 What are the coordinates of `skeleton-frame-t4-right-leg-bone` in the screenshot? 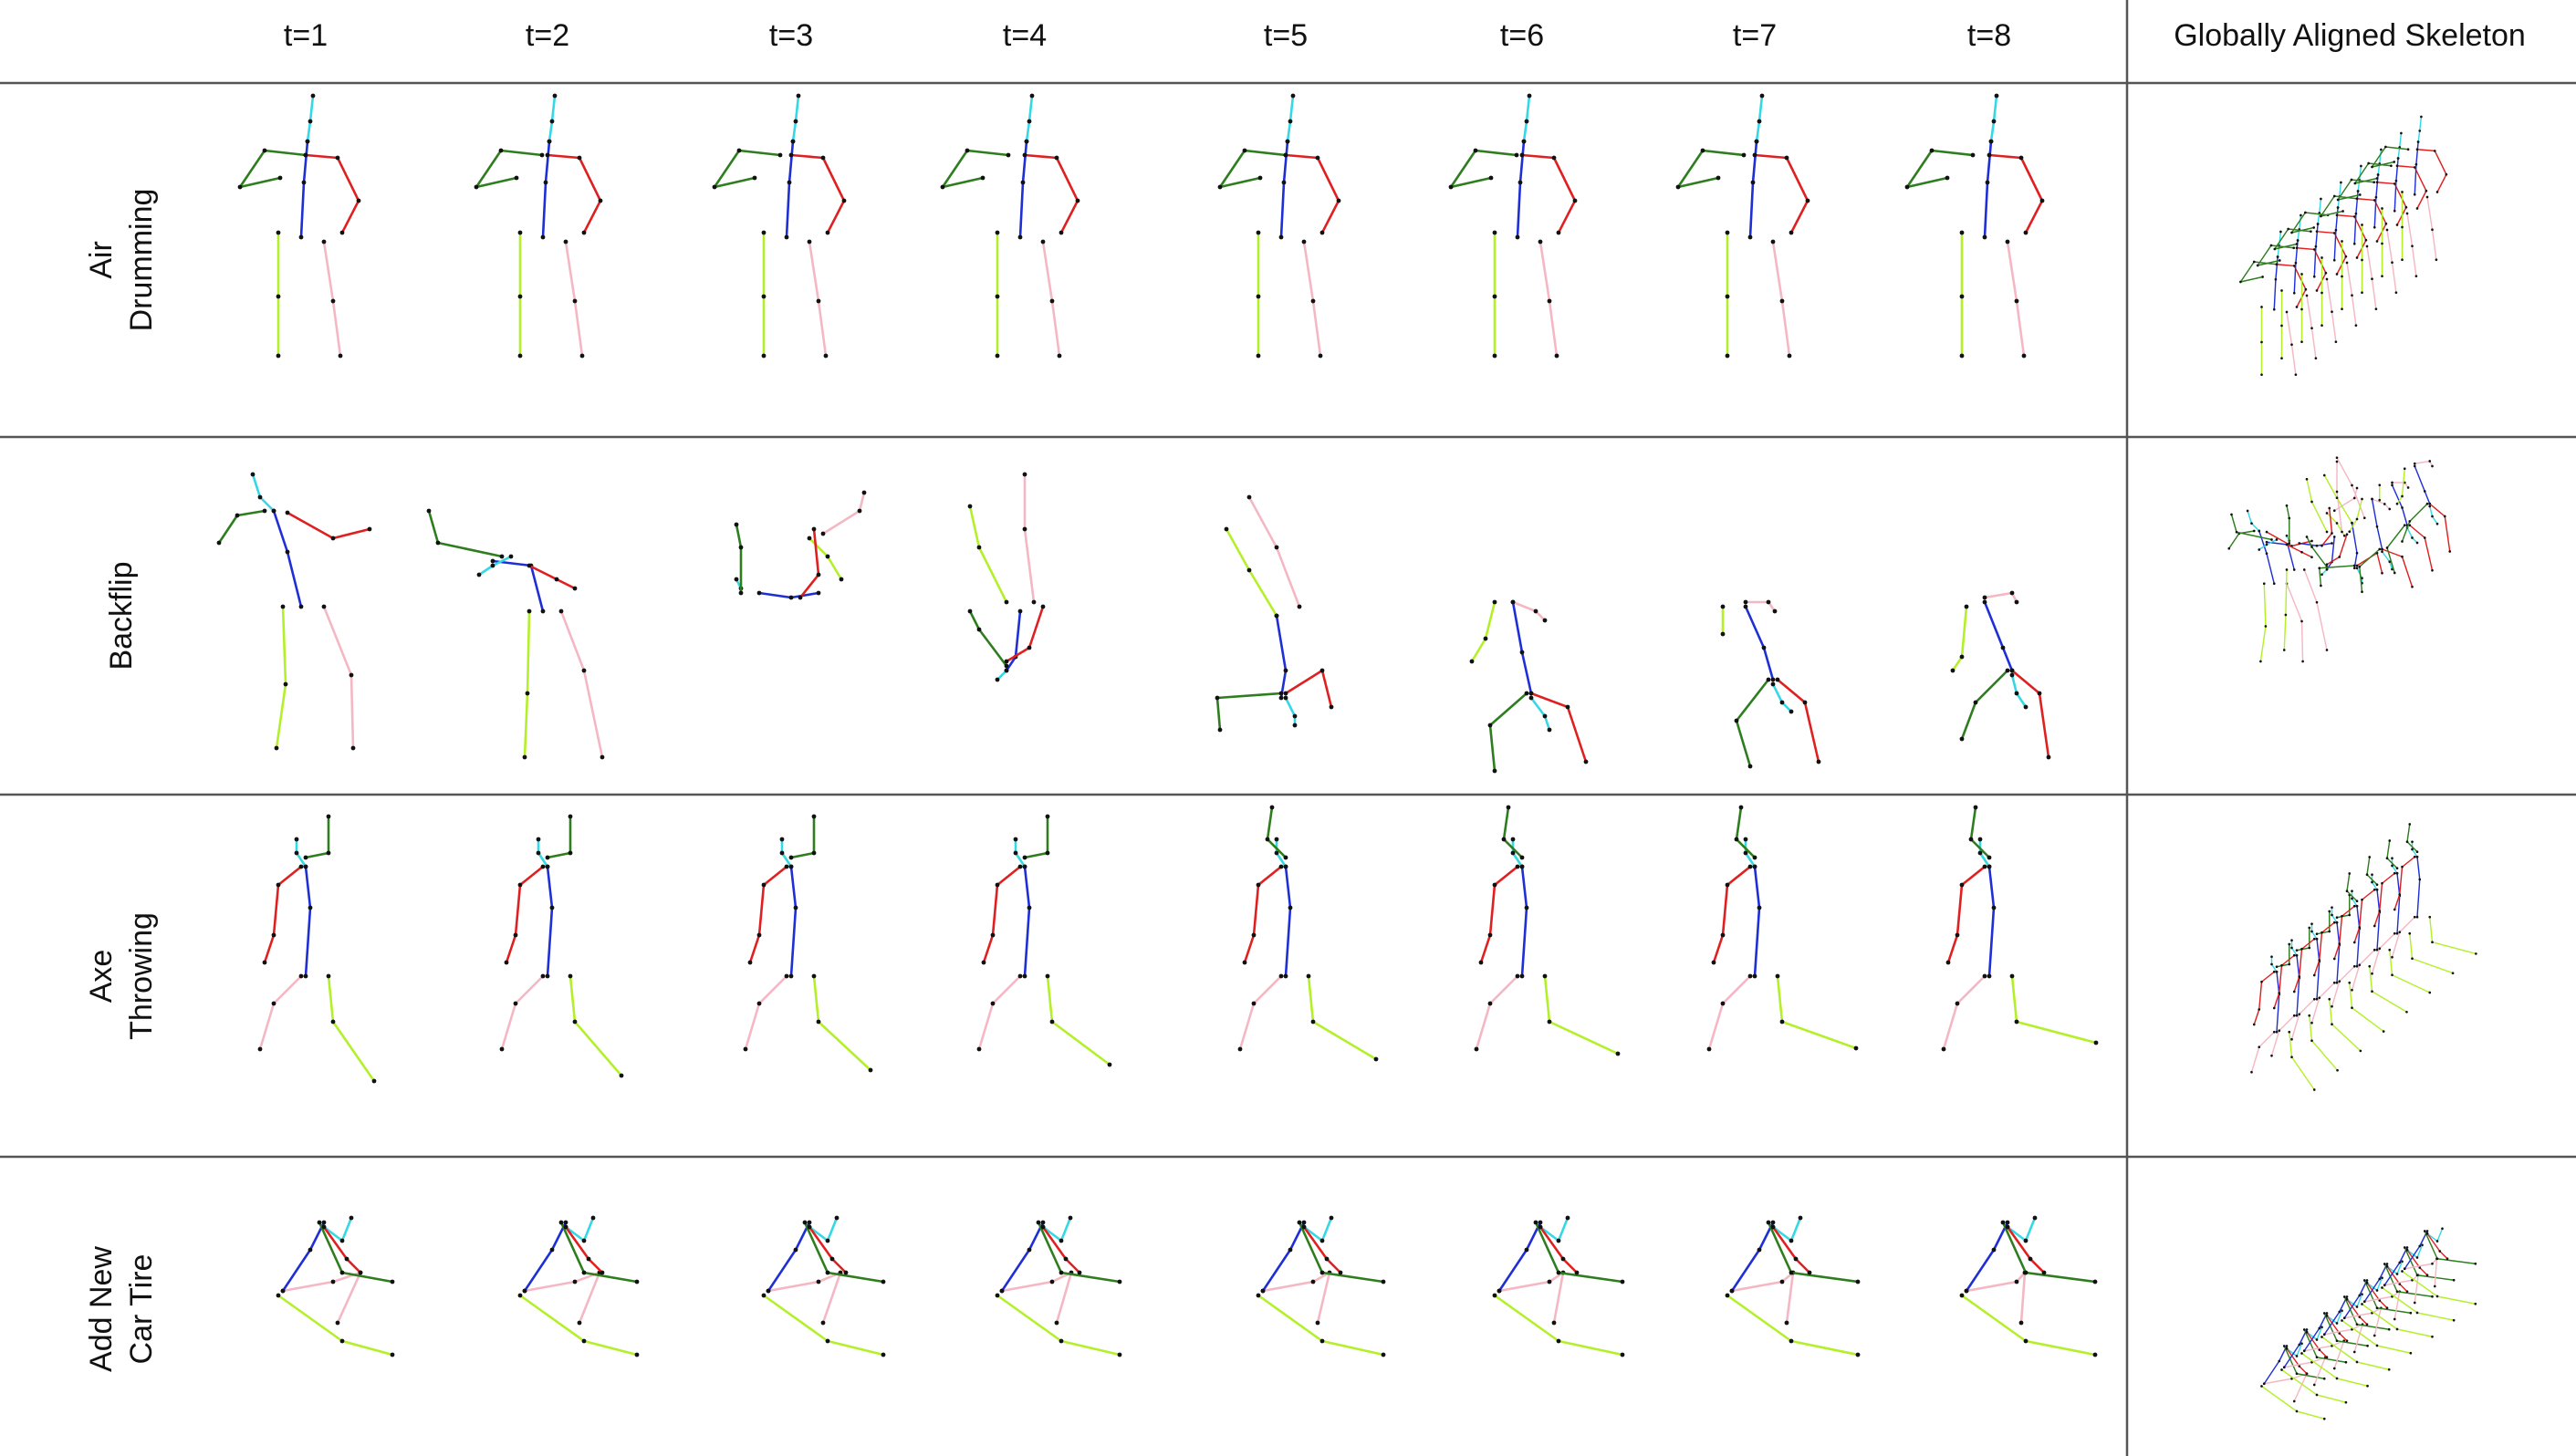 It's located at (1036, 1298).